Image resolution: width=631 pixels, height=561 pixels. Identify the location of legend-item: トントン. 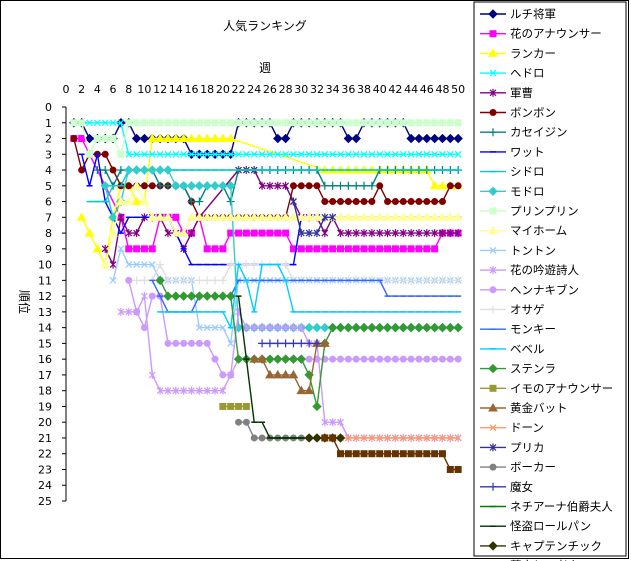
(518, 250).